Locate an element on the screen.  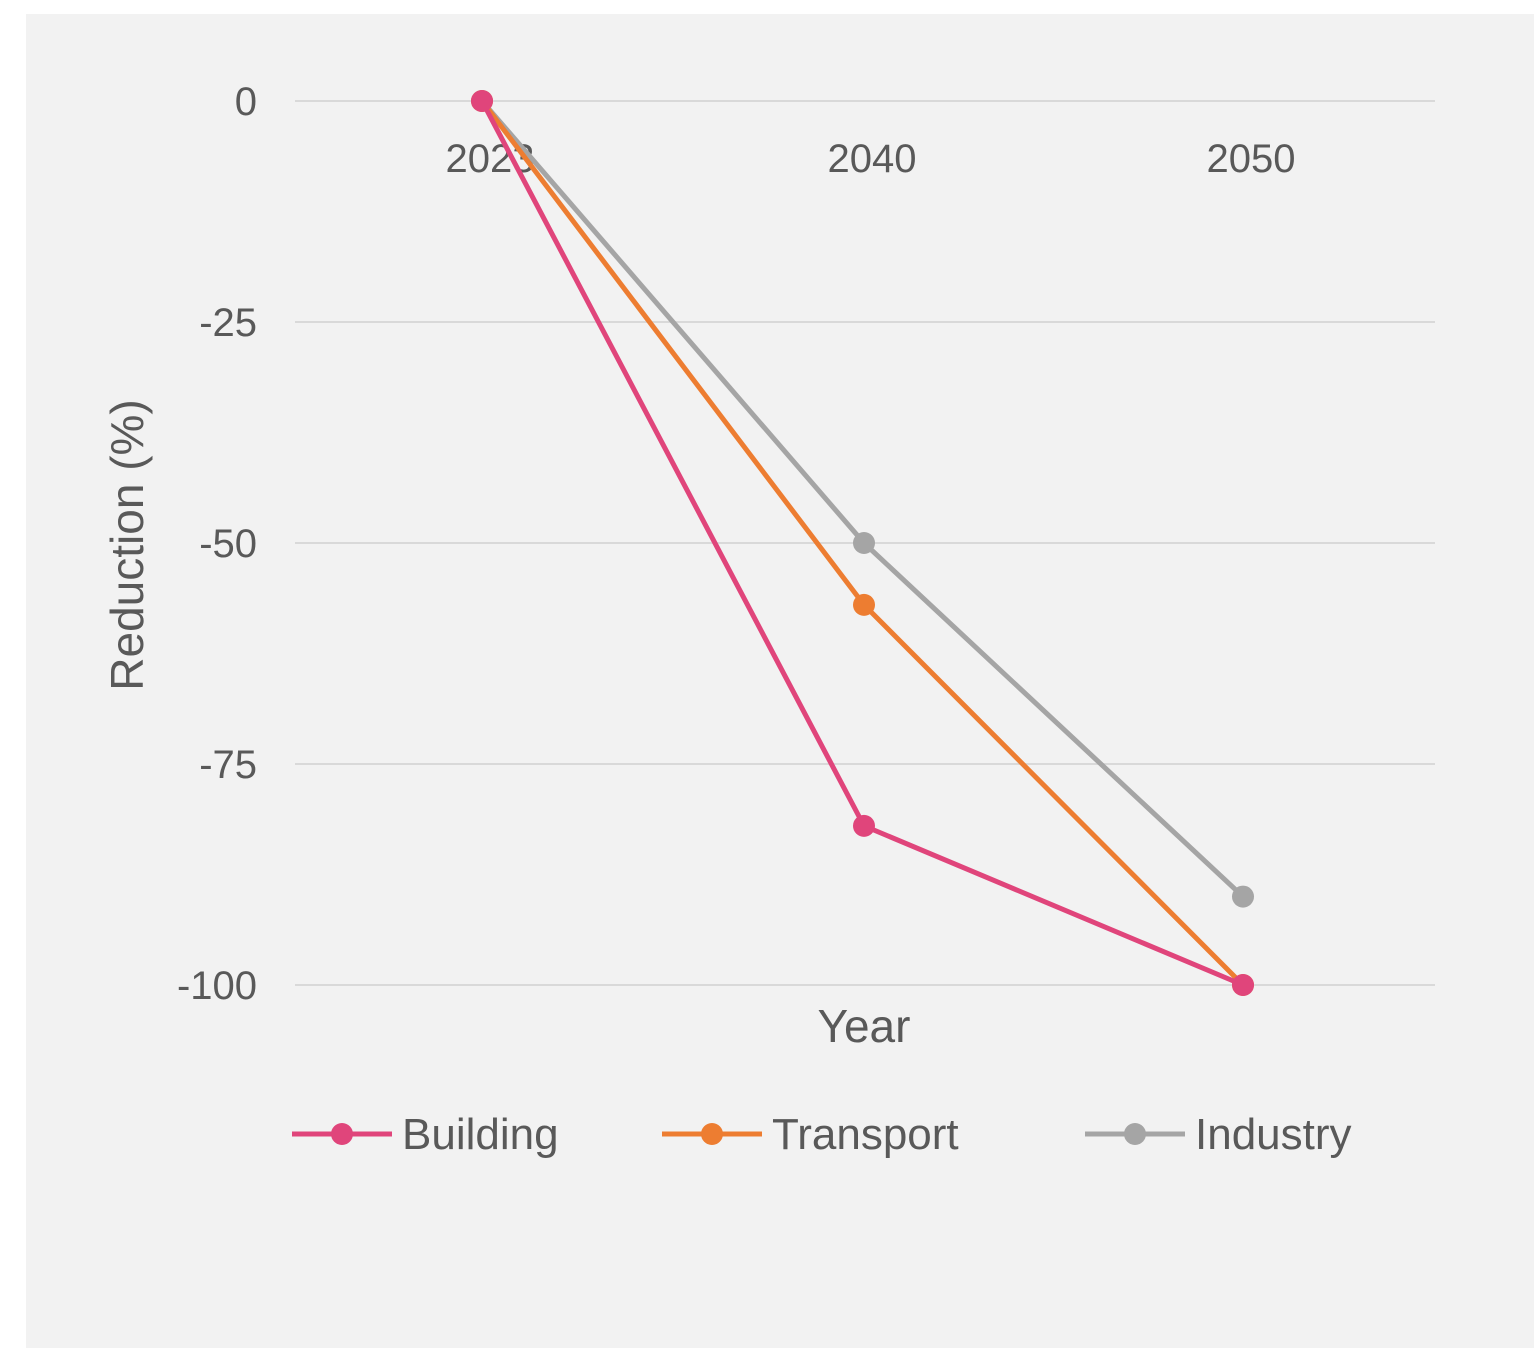
legend-label: Transport is located at coordinates (865, 1134).